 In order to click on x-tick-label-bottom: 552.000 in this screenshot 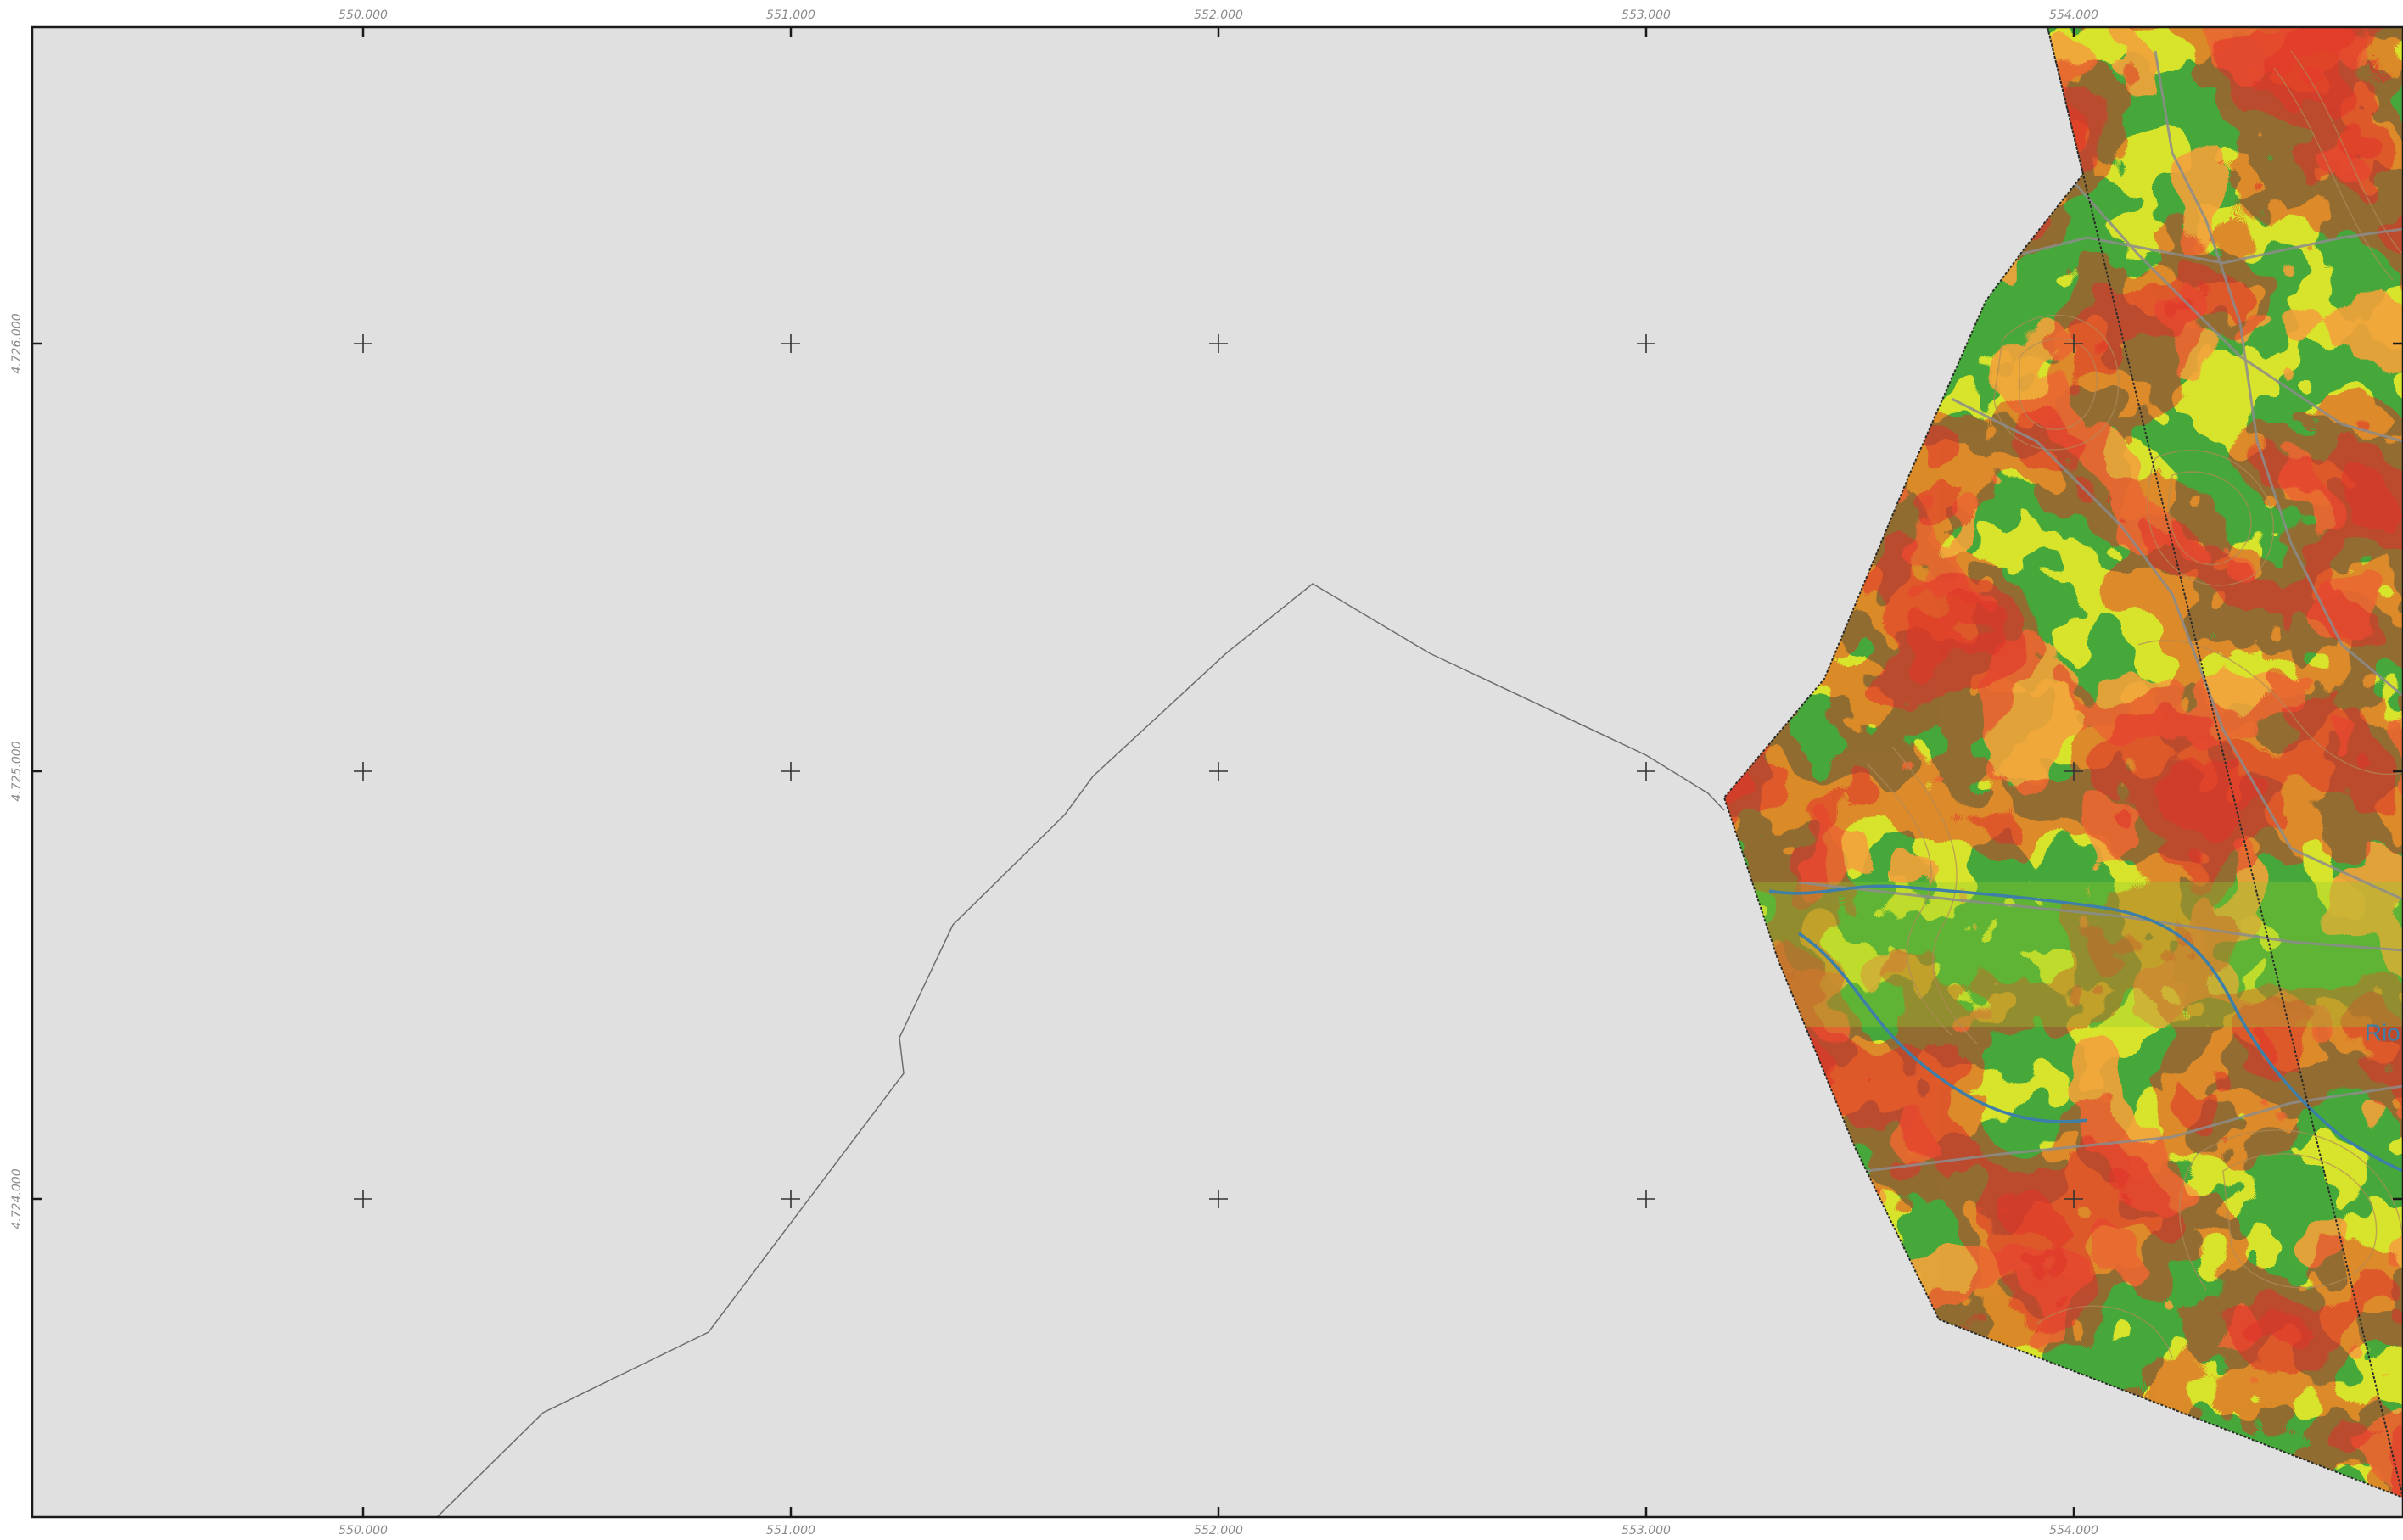, I will do `click(1218, 1531)`.